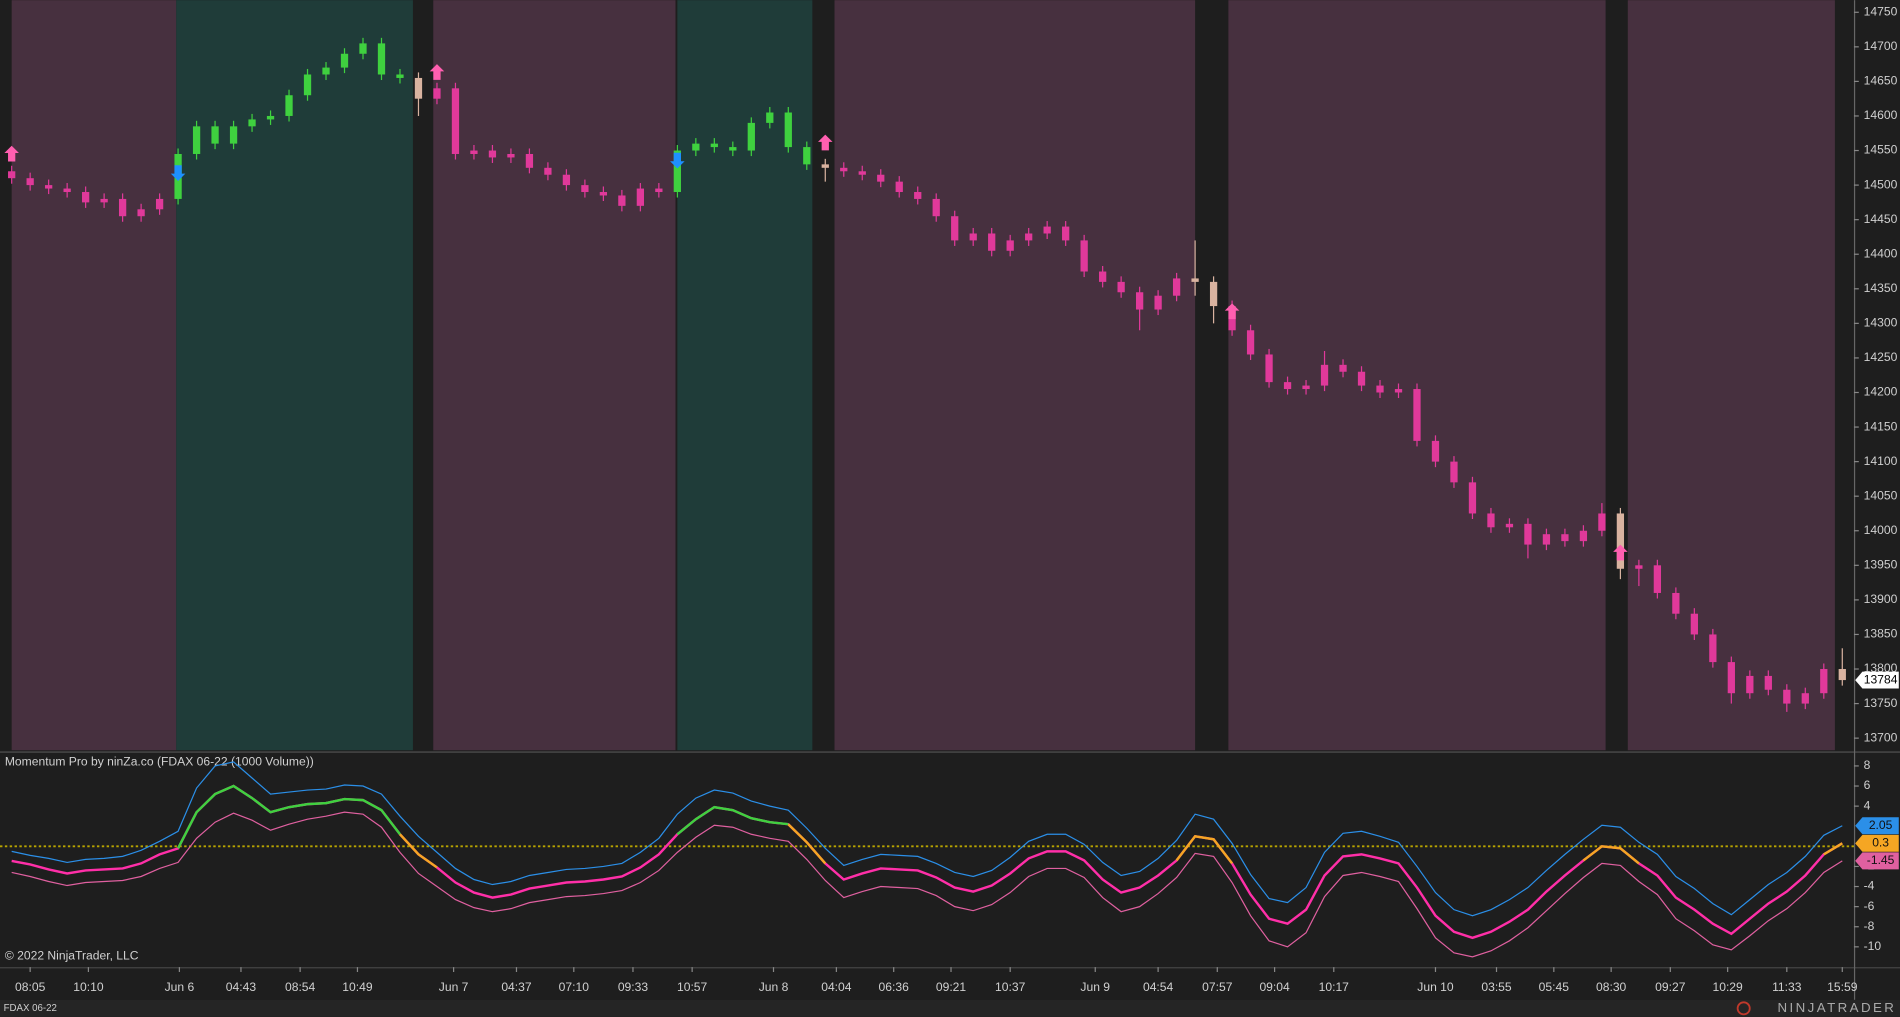 The width and height of the screenshot is (1900, 1017). I want to click on x-tick-label: 08:30, so click(1611, 987).